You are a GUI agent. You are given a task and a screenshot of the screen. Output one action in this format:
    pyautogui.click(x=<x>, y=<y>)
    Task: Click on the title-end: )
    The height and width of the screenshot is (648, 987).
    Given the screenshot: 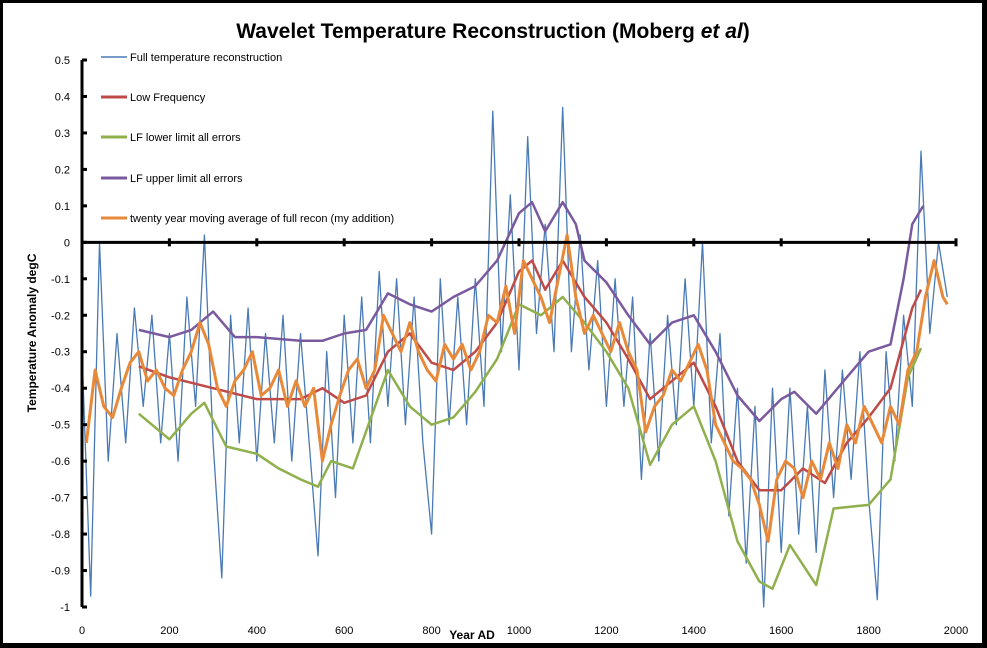 What is the action you would take?
    pyautogui.click(x=746, y=31)
    